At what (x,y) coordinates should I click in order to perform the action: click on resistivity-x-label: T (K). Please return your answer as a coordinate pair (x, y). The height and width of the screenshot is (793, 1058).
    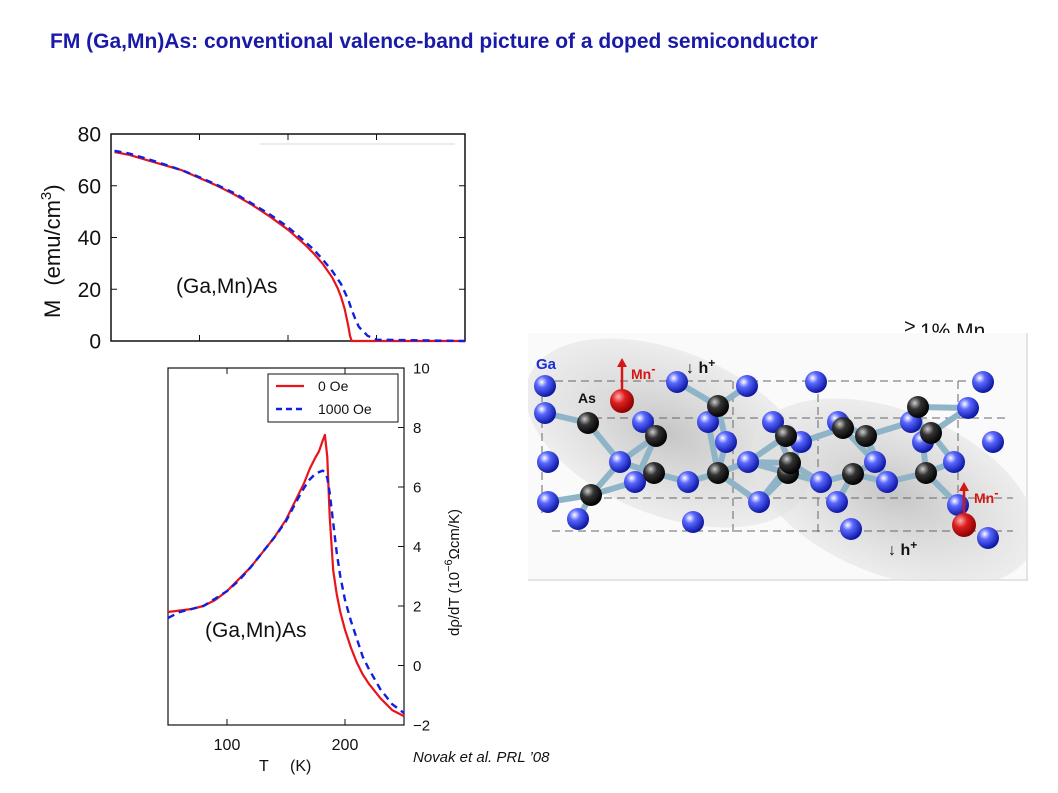
    Looking at the image, I should click on (285, 766).